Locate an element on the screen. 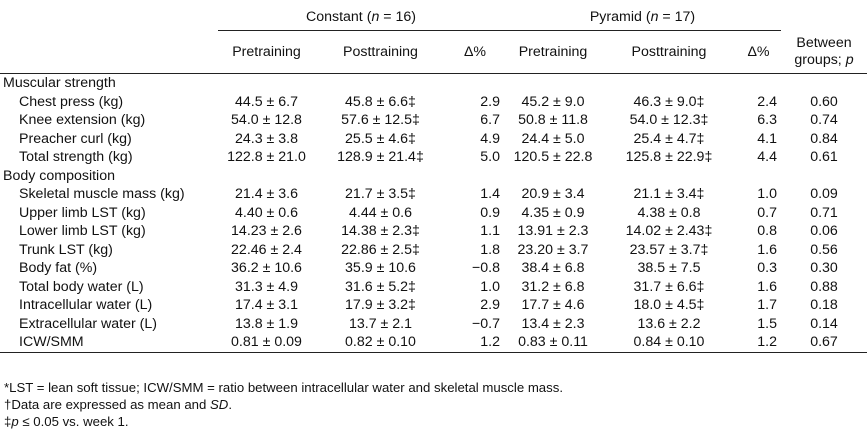 The height and width of the screenshot is (436, 867). section-row: Muscular strength is located at coordinates (433, 83).